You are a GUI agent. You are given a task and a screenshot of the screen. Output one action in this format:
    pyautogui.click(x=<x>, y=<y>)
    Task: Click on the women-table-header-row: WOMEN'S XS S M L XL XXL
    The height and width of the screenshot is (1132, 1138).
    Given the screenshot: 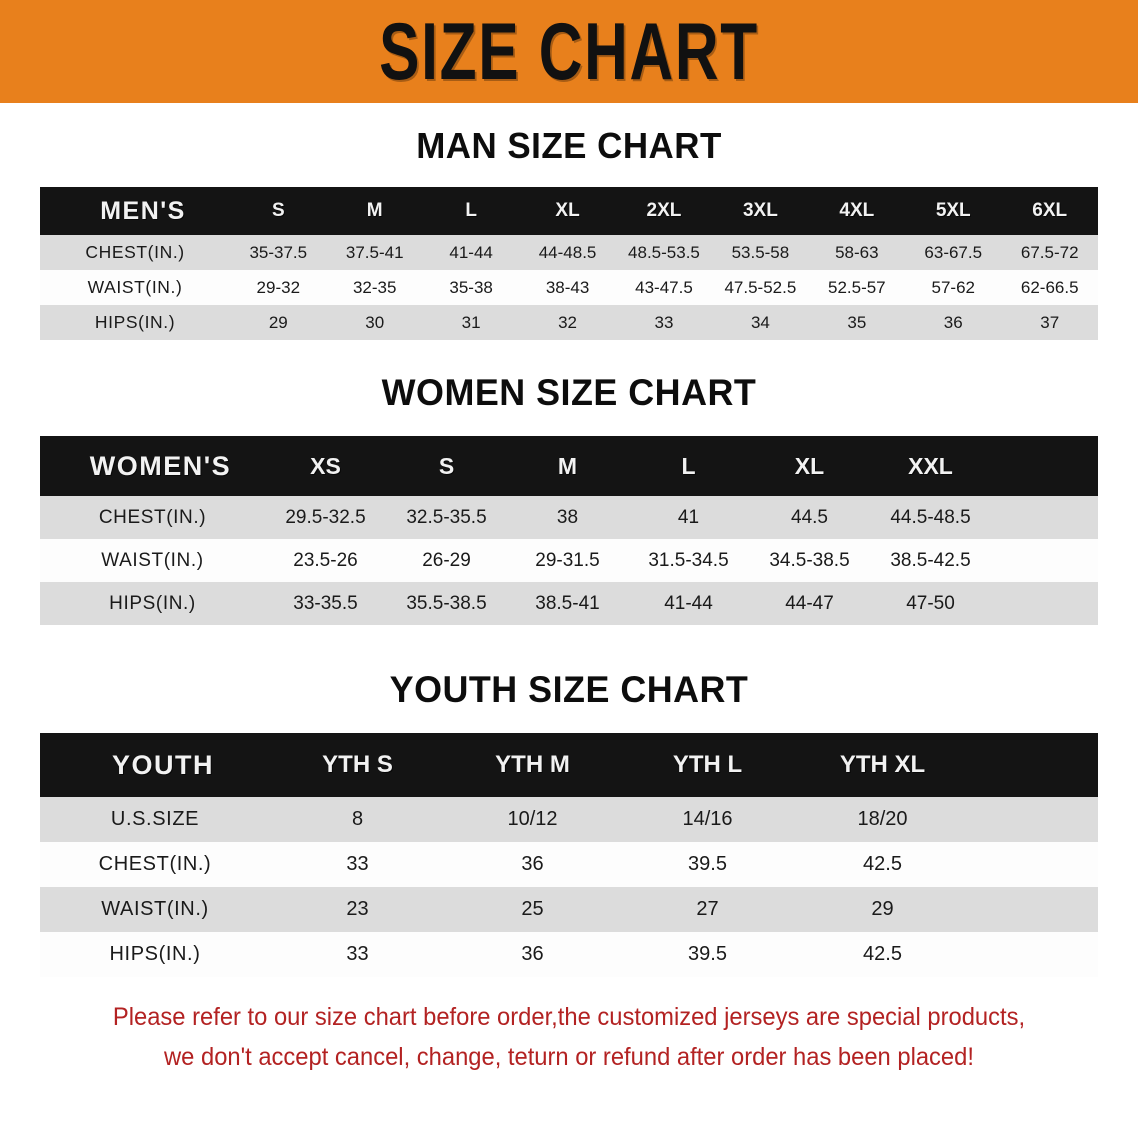 What is the action you would take?
    pyautogui.click(x=569, y=466)
    